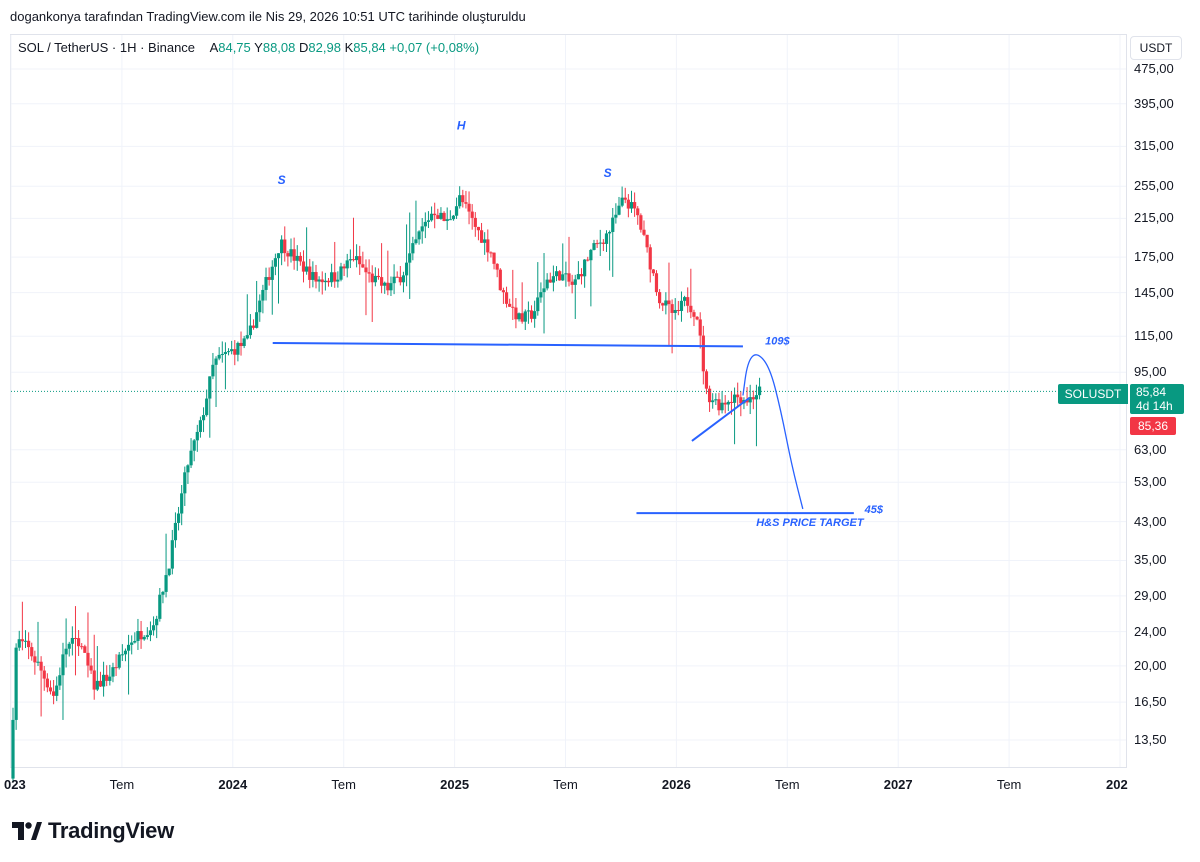 This screenshot has width=1200, height=862. Describe the element at coordinates (787, 784) in the screenshot. I see `x-tick-label: Tem` at that location.